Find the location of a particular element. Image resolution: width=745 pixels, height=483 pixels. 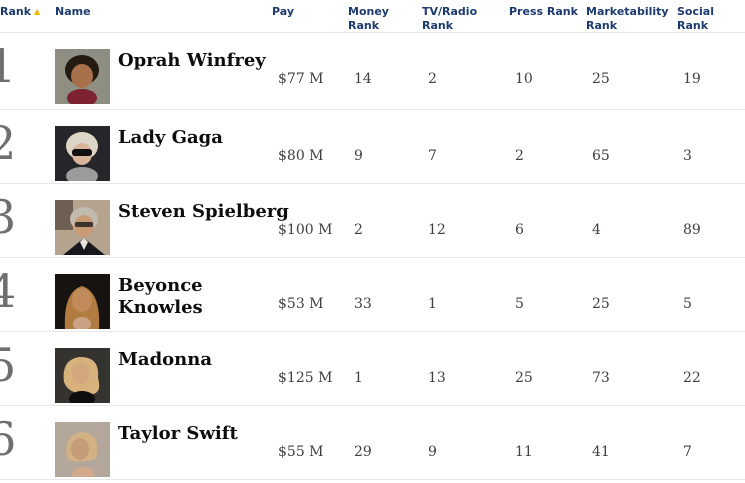

press-rank-value: 11 is located at coordinates (524, 452).